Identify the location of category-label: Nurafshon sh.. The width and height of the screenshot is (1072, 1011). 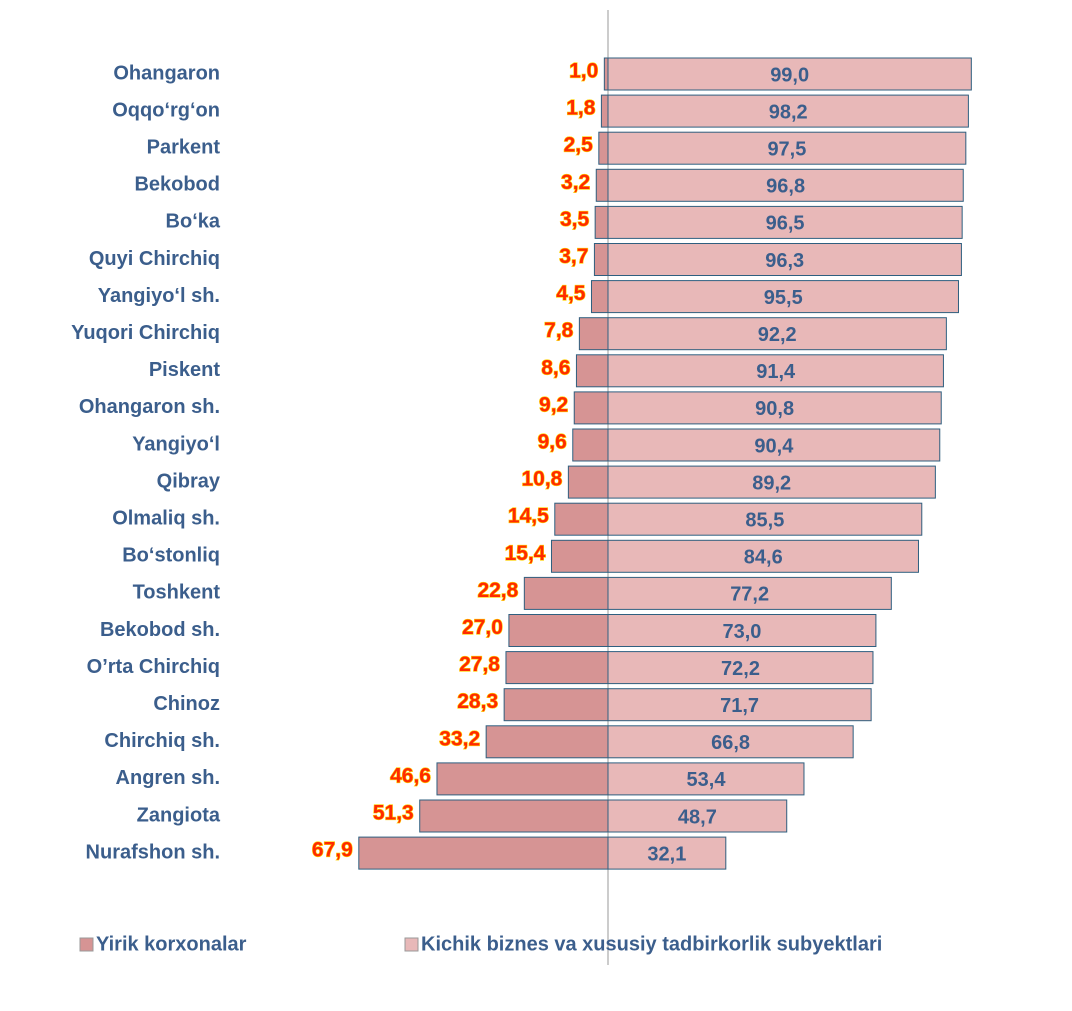
(153, 852).